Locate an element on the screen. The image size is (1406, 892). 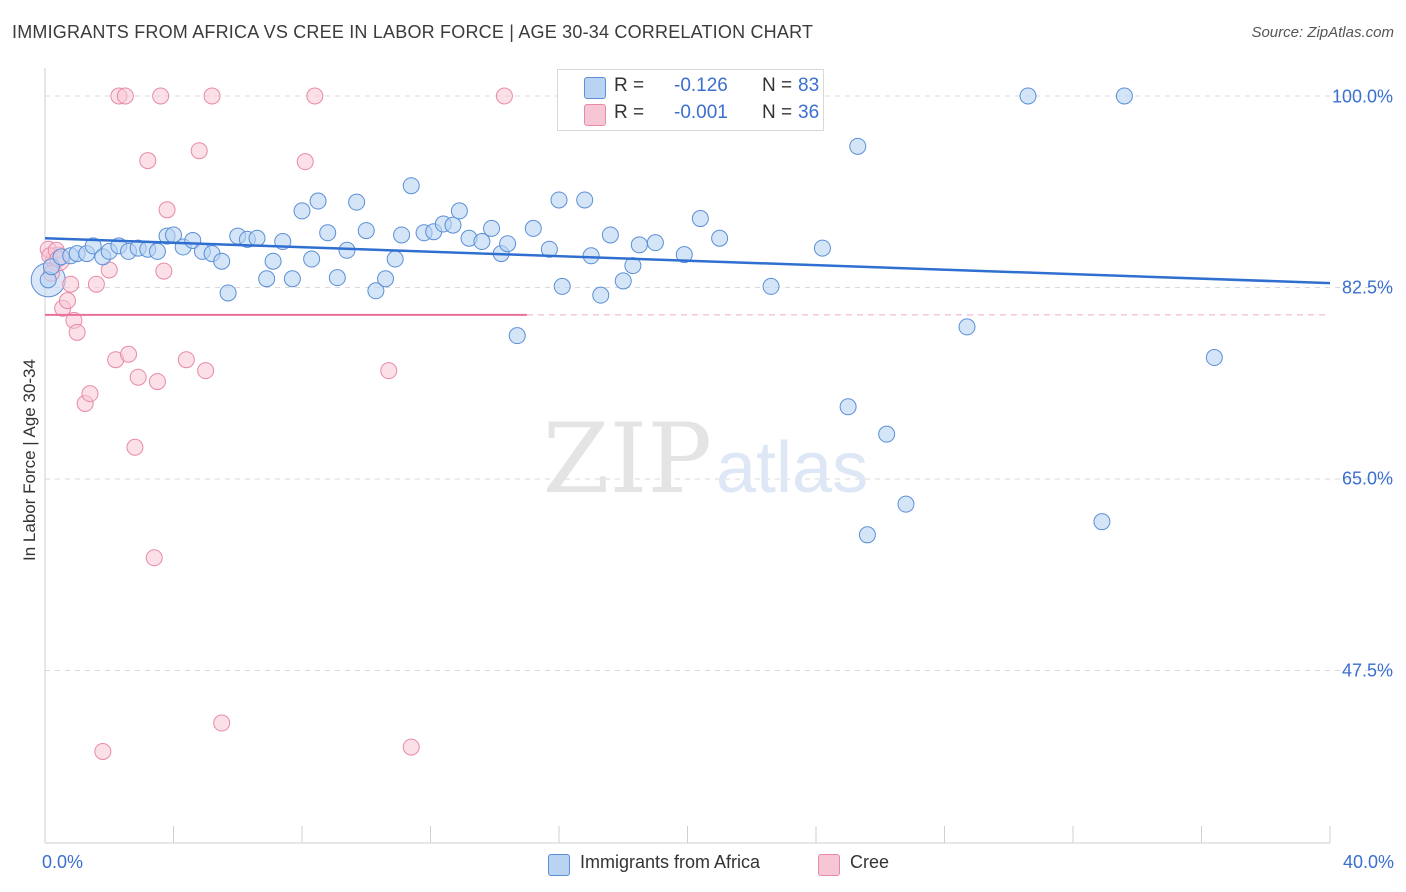
source-label: Source: ZipAtlas.com is located at coordinates (1322, 32).